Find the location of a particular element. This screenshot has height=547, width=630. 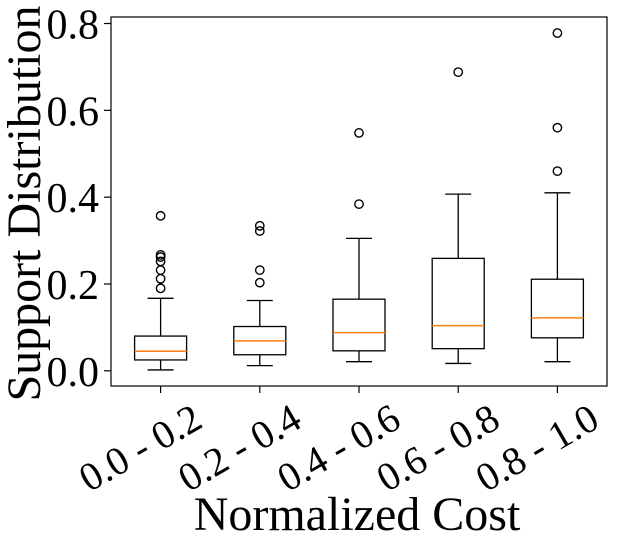

y-axis-label: Support Distribution is located at coordinates (25, 203).